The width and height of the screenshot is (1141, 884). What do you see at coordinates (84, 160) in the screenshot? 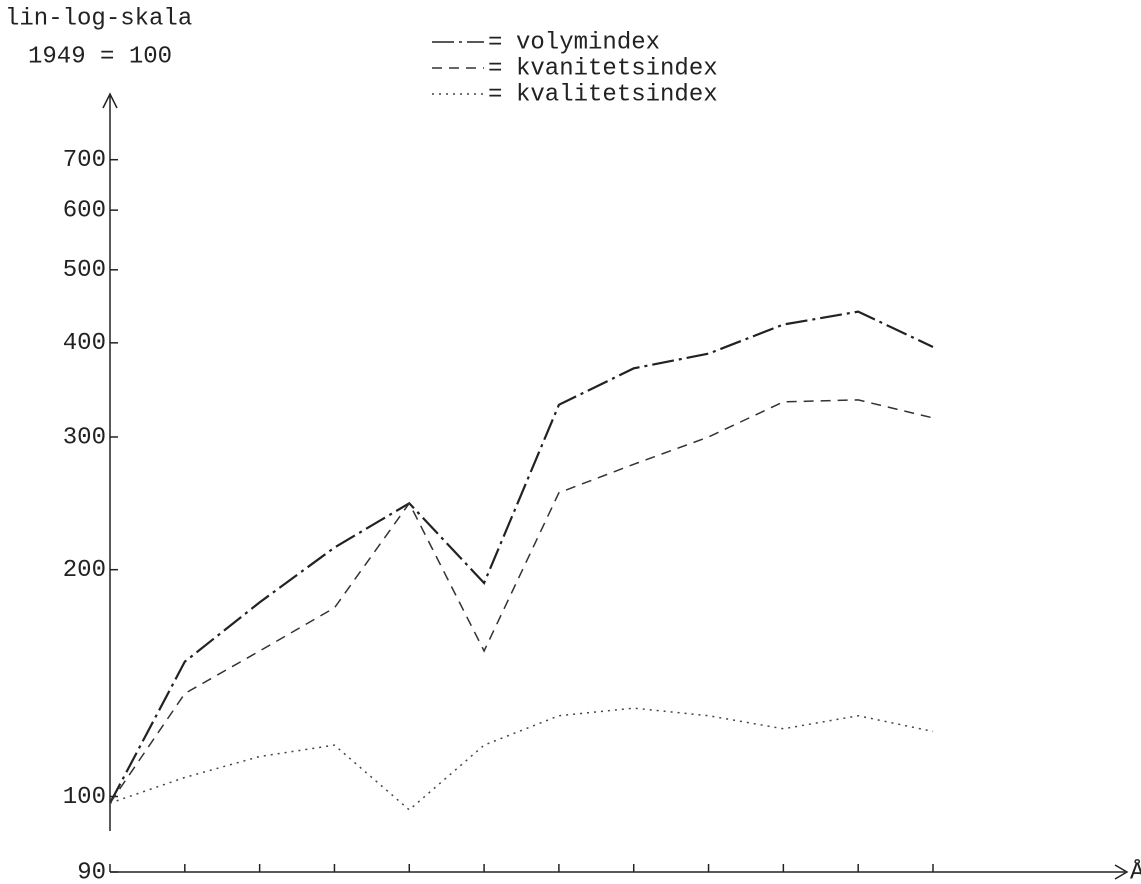
I see `y-tick-label: 700` at bounding box center [84, 160].